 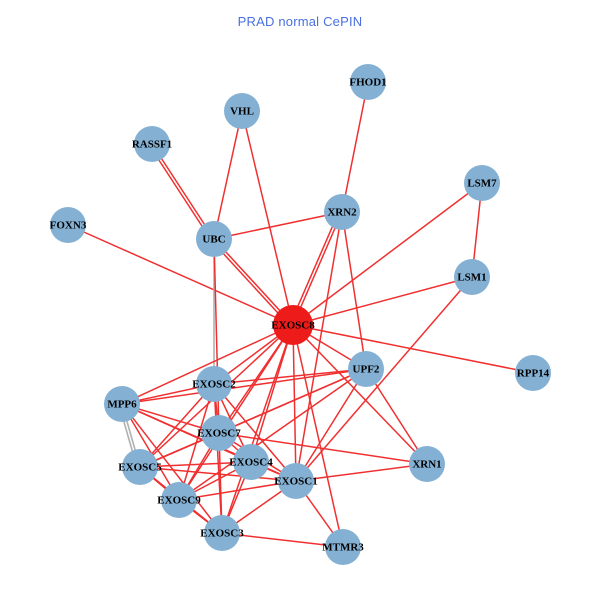 I want to click on node-label: FHOD1, so click(x=367, y=83).